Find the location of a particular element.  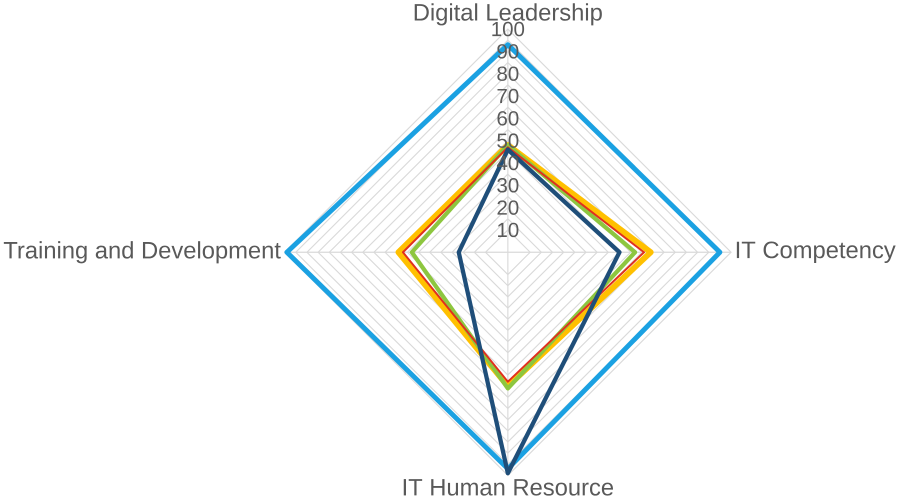

spoke-label: IT Competency is located at coordinates (816, 253).